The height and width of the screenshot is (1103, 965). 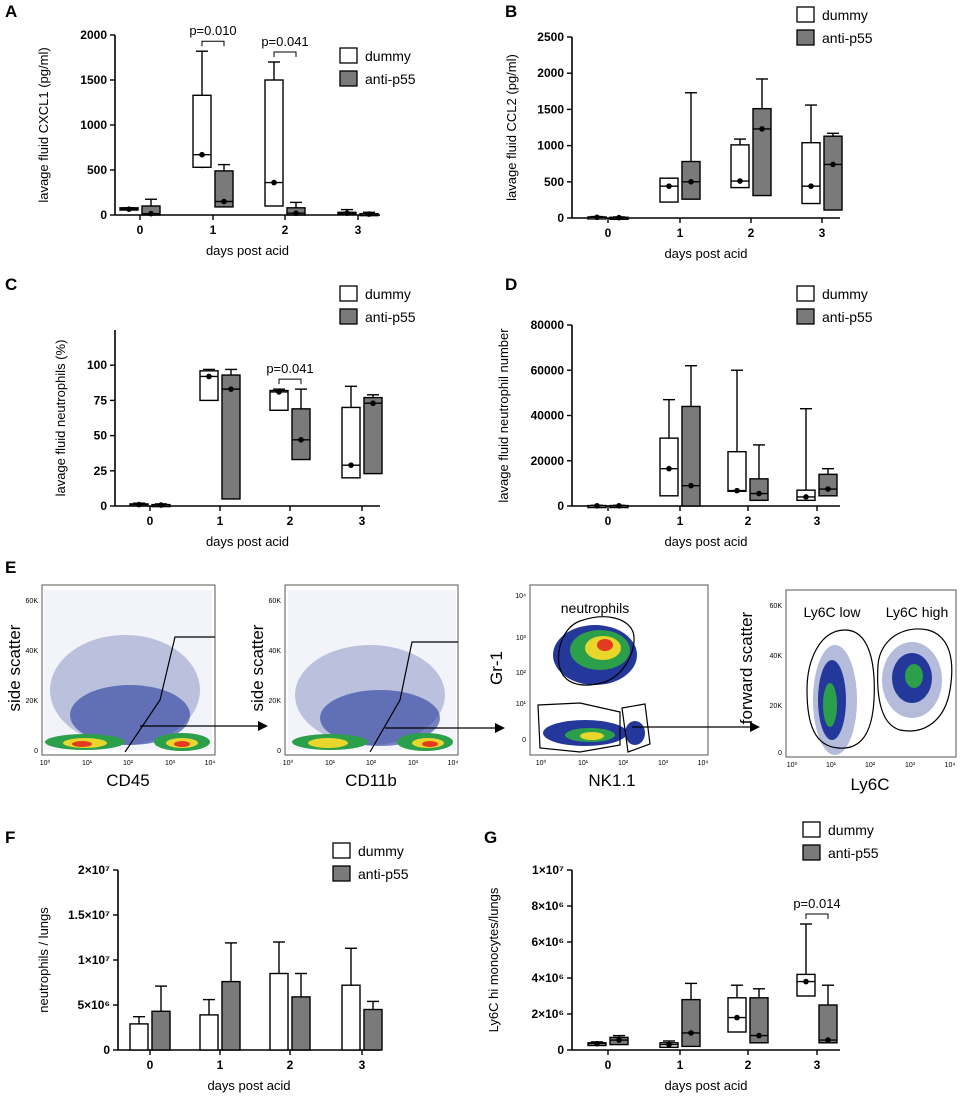 I want to click on panel-letter: B, so click(x=511, y=11).